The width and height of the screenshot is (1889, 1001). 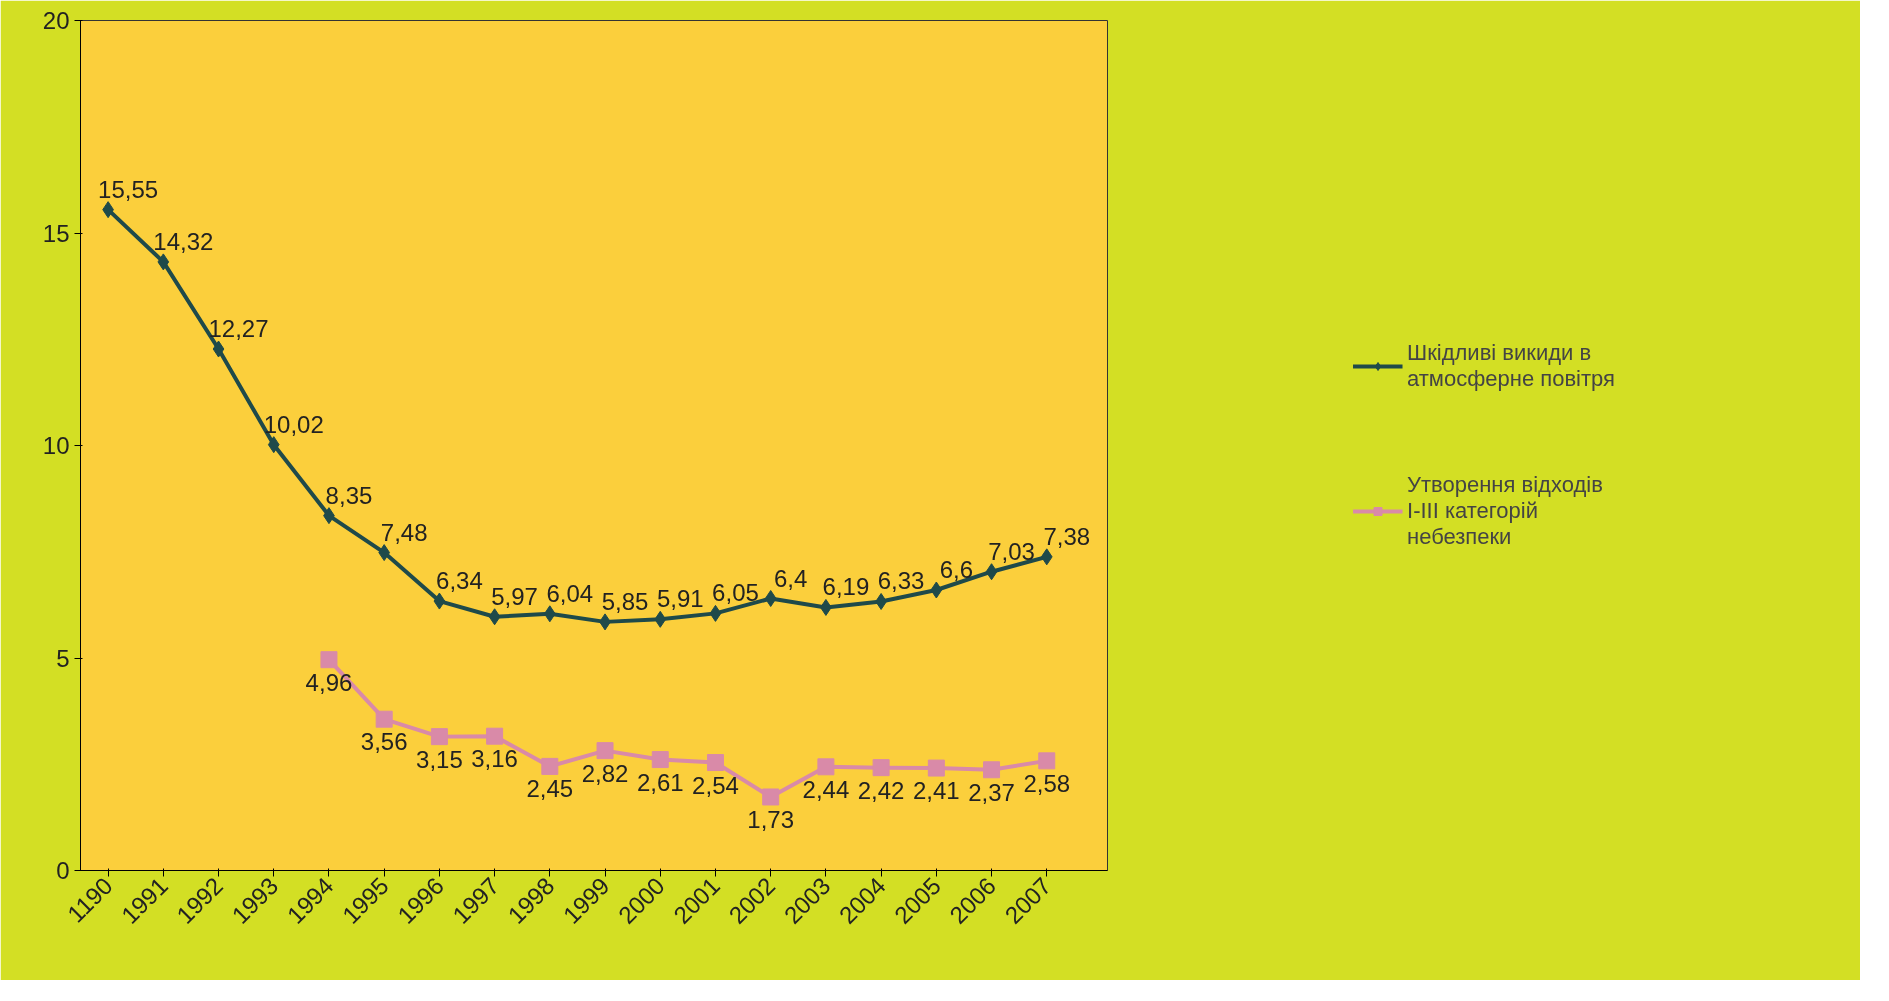 What do you see at coordinates (956, 569) in the screenshot?
I see `data-label: 6,6` at bounding box center [956, 569].